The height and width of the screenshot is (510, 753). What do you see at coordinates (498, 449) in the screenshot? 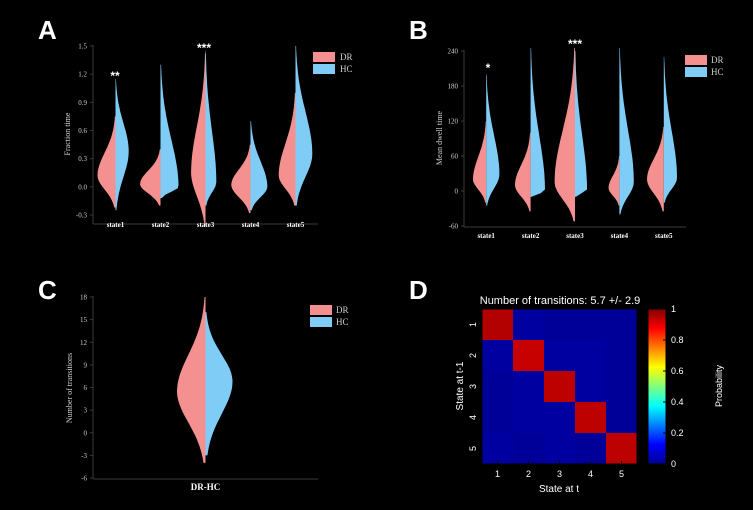
I see `heatmap-cell-r5-c1` at bounding box center [498, 449].